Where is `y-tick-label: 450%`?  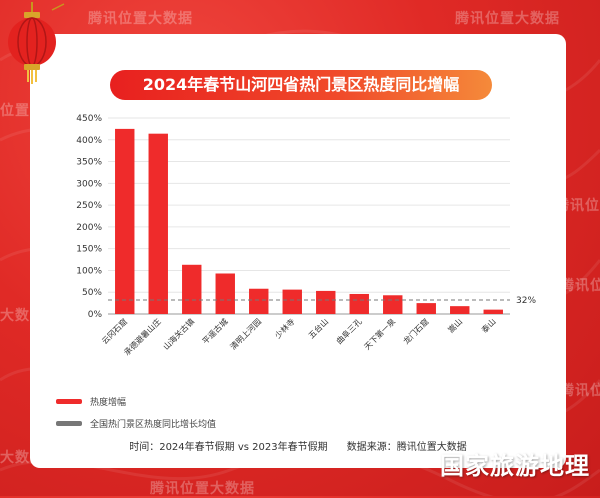
y-tick-label: 450% is located at coordinates (89, 119).